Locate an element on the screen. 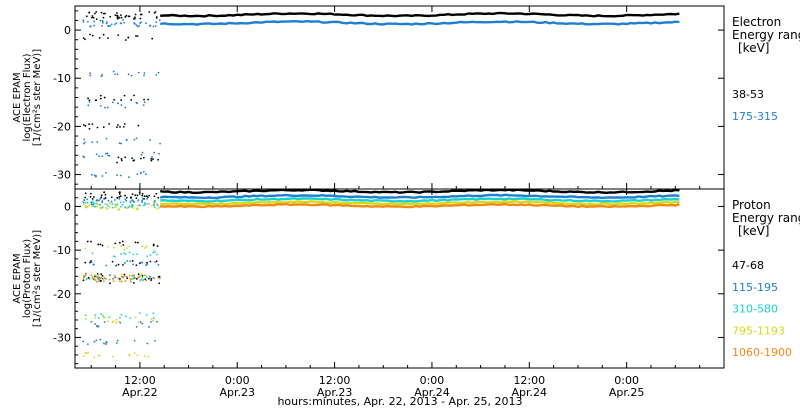  electron-y-tick-label: -10 is located at coordinates (62, 78).